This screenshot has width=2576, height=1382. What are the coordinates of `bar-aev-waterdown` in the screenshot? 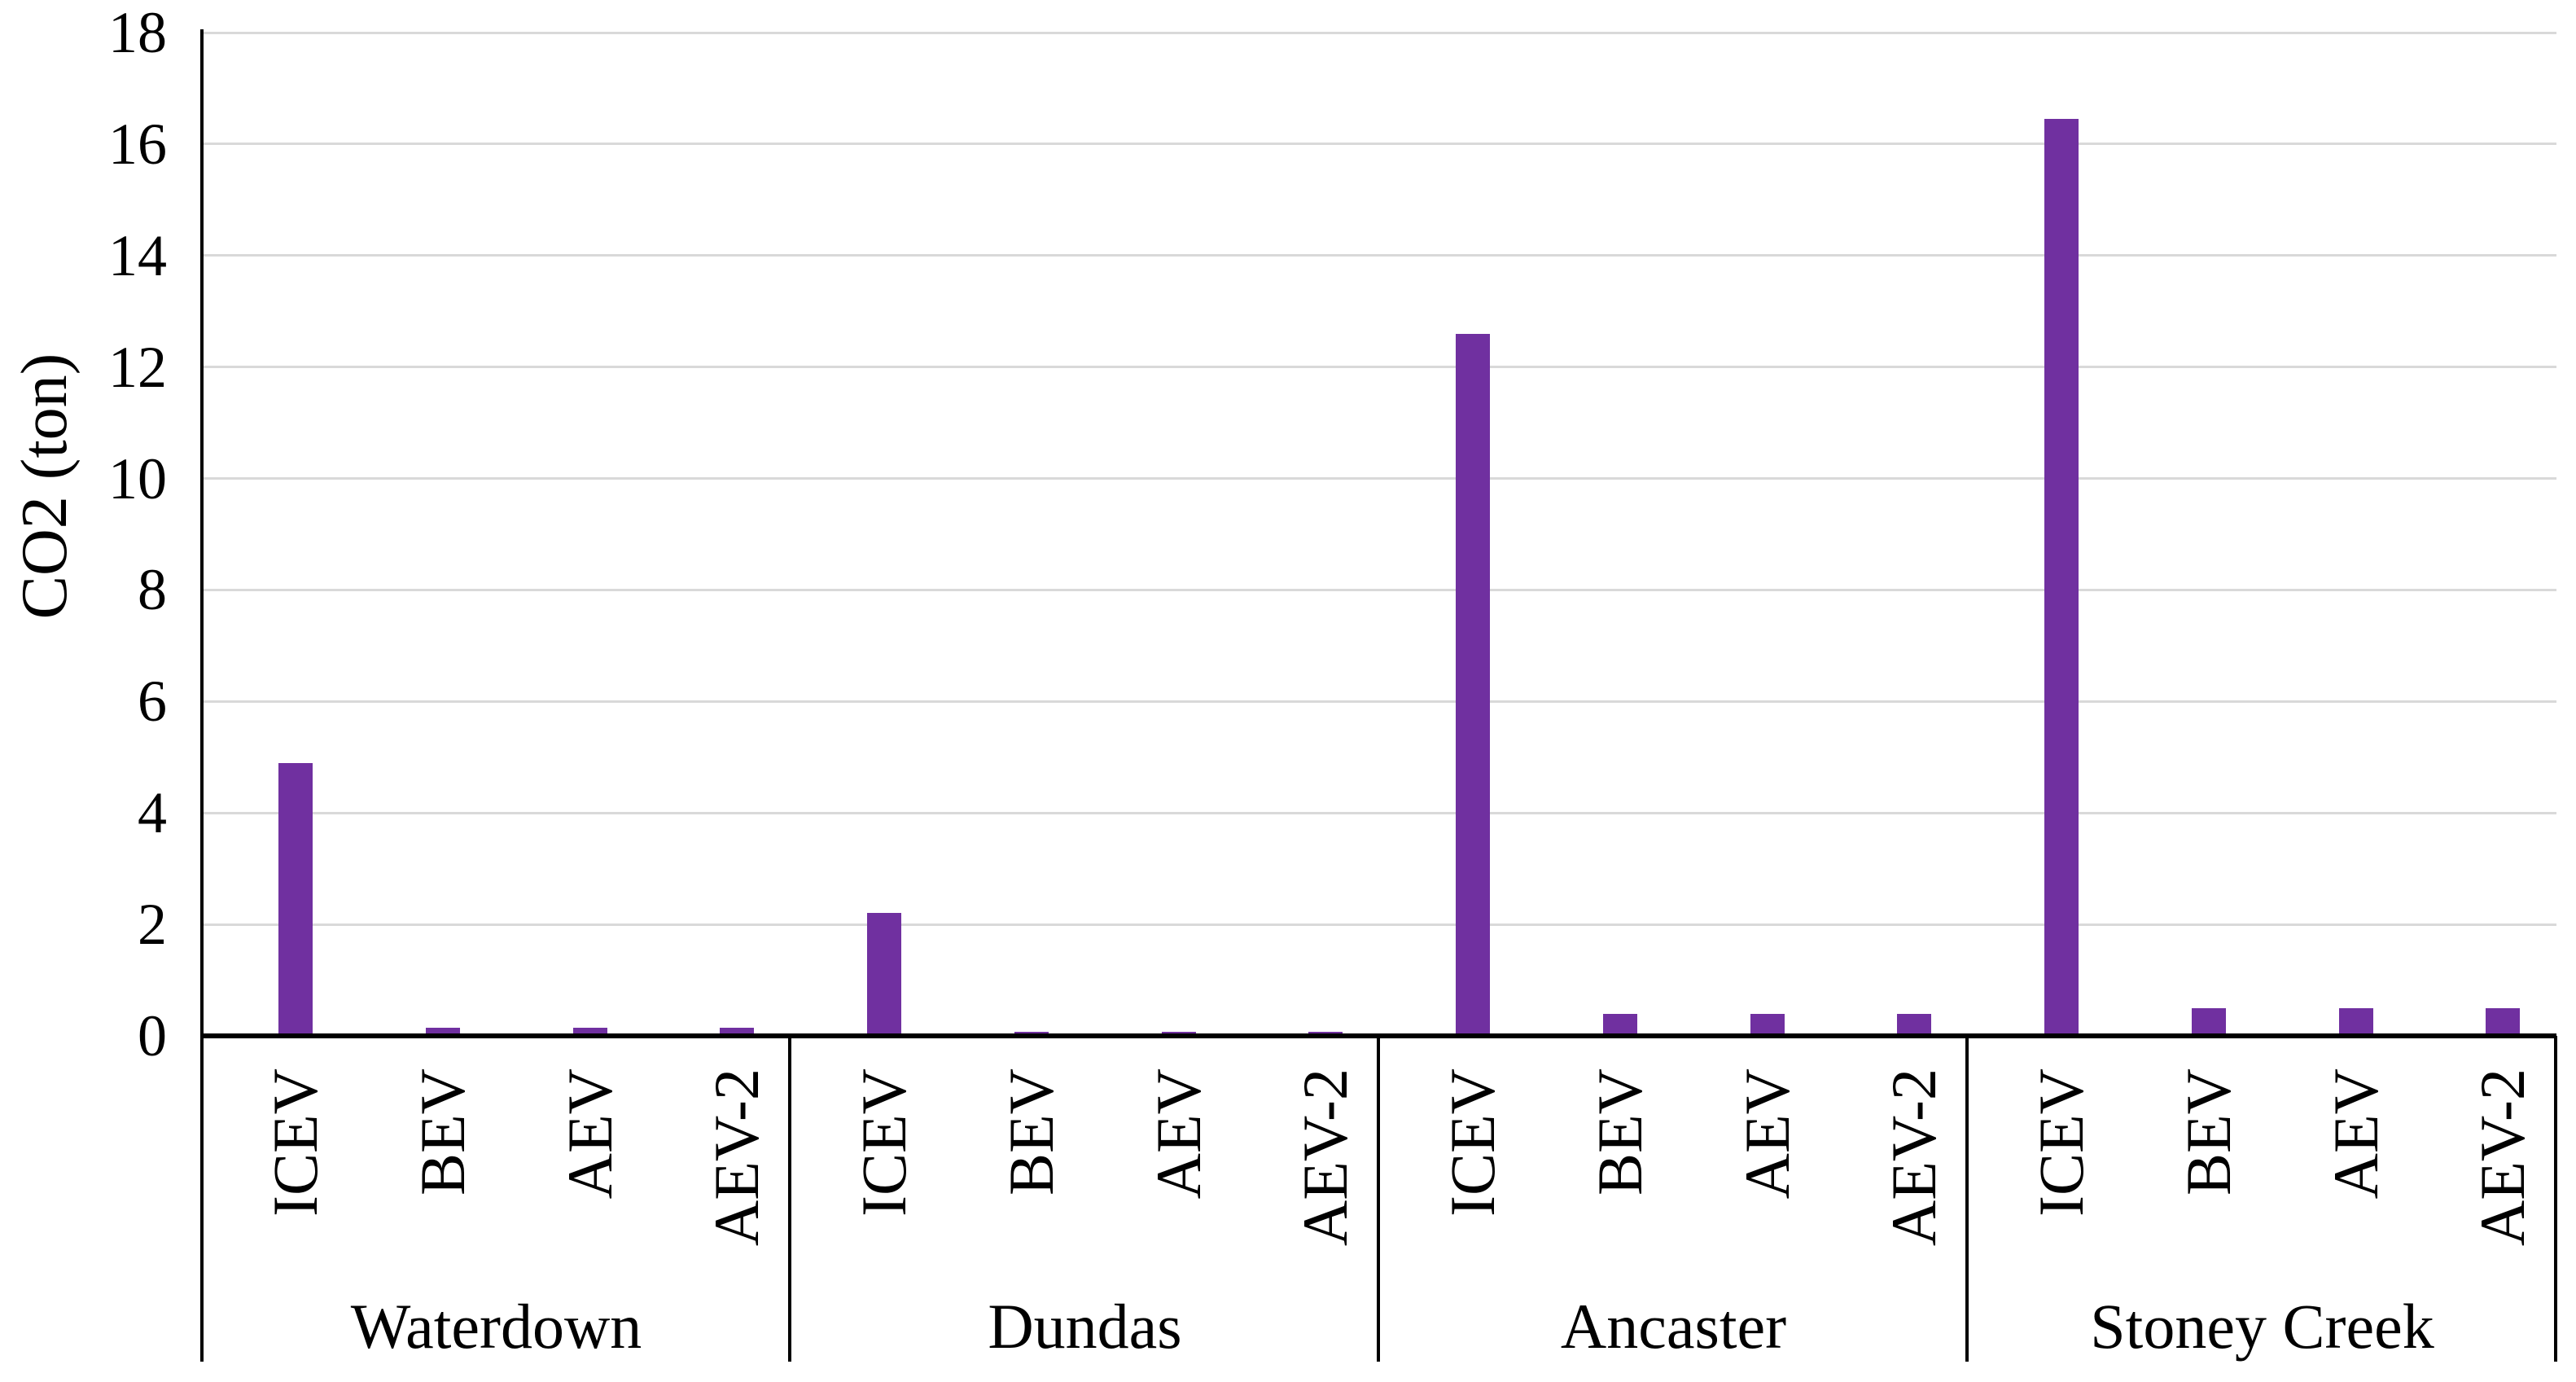 It's located at (590, 1032).